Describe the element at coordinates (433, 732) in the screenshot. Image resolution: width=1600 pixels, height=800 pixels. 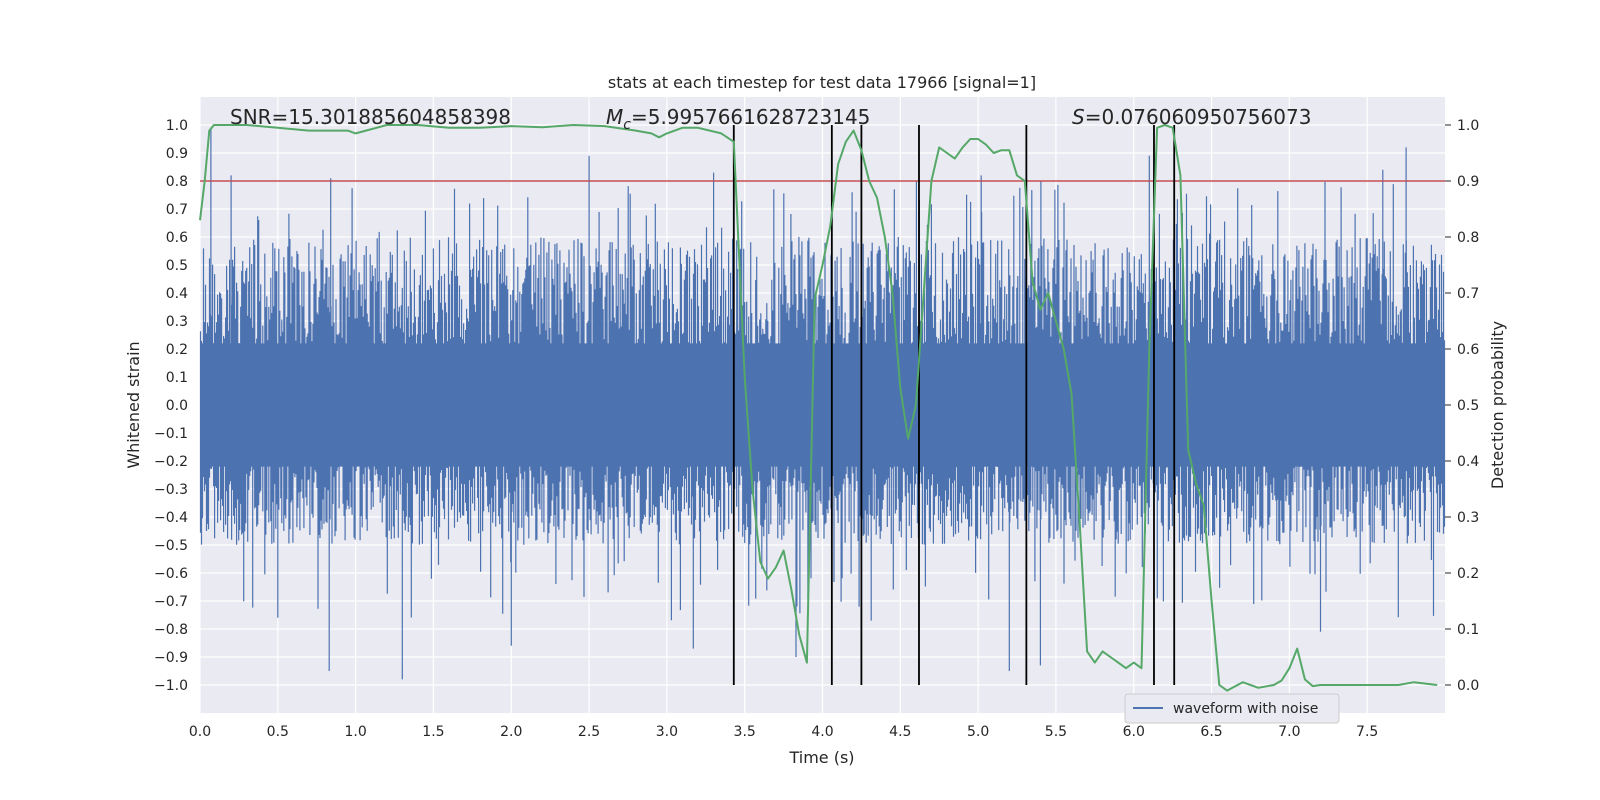
I see `x-tick-label: 1.5` at that location.